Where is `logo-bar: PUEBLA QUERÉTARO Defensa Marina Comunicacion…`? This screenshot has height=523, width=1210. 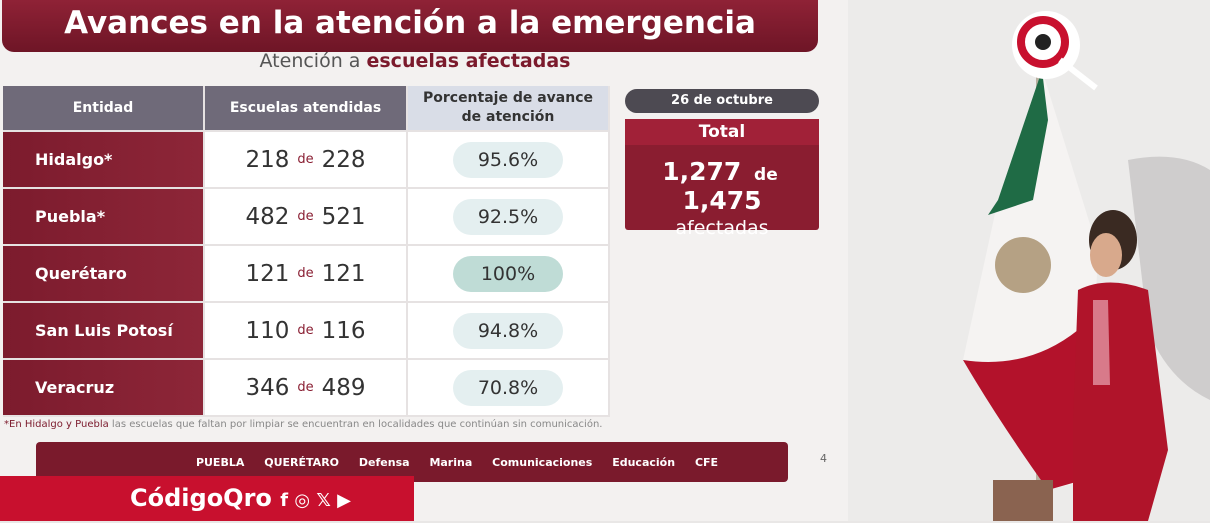 logo-bar: PUEBLA QUERÉTARO Defensa Marina Comunicacion… is located at coordinates (412, 462).